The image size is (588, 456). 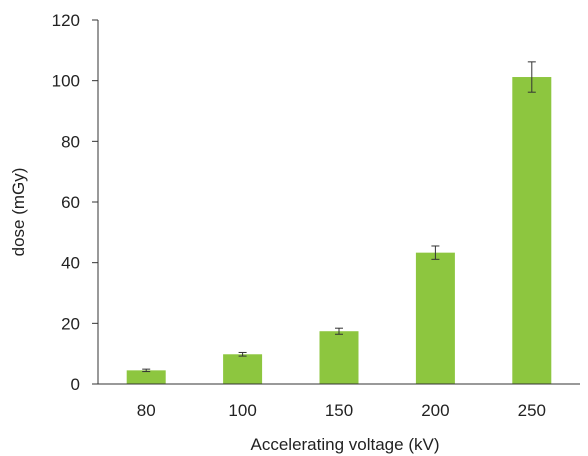 I want to click on x-tick-label-80: 80, so click(x=146, y=410).